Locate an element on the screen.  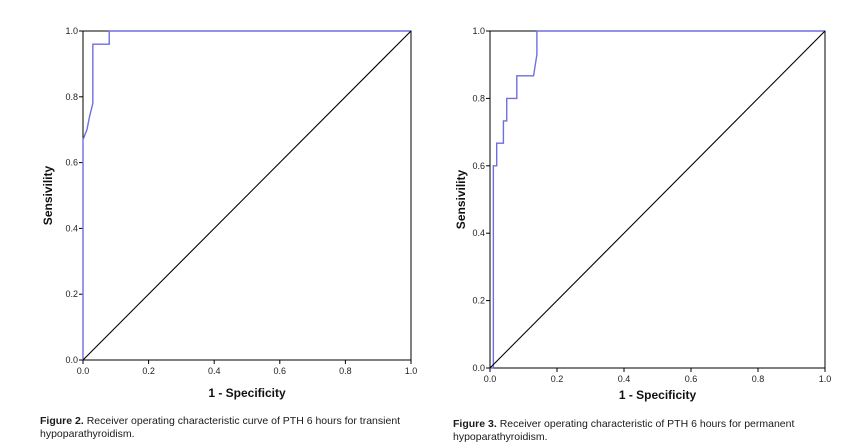
caption-label: Figure 2. is located at coordinates (62, 421).